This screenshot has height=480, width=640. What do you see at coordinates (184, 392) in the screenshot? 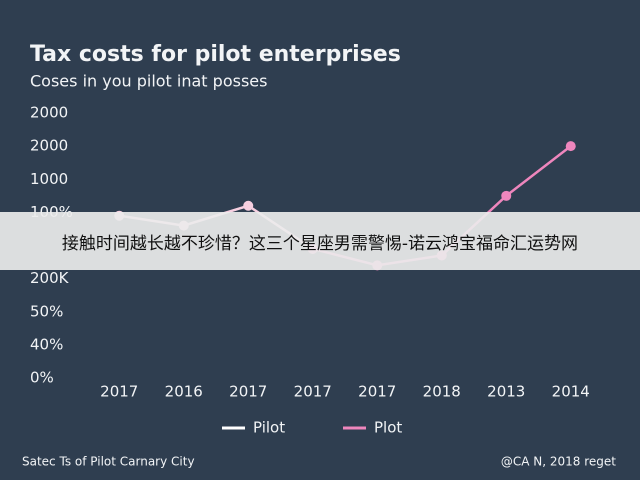
I see `x-tick-label: 2016` at bounding box center [184, 392].